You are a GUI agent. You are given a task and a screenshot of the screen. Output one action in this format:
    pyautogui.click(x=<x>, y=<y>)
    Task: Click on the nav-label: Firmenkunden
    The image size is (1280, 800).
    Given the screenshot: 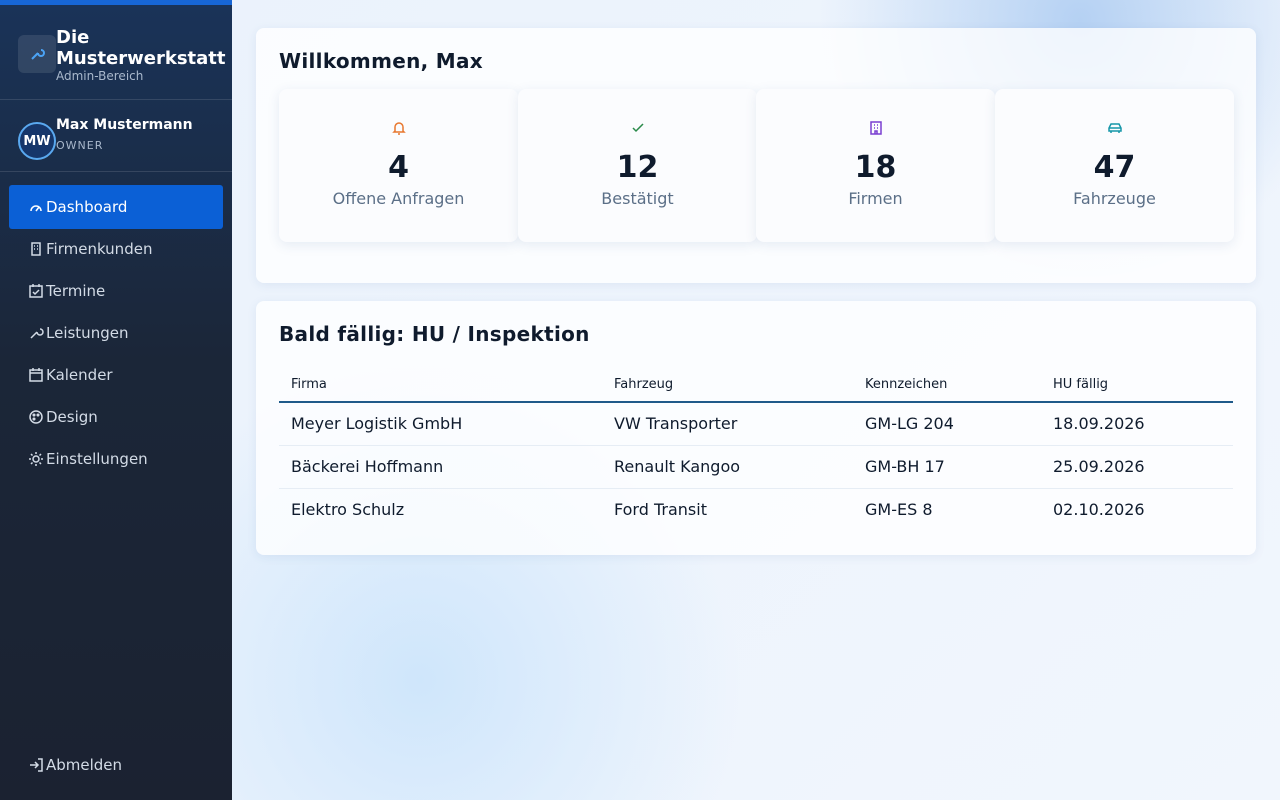 What is the action you would take?
    pyautogui.click(x=99, y=249)
    